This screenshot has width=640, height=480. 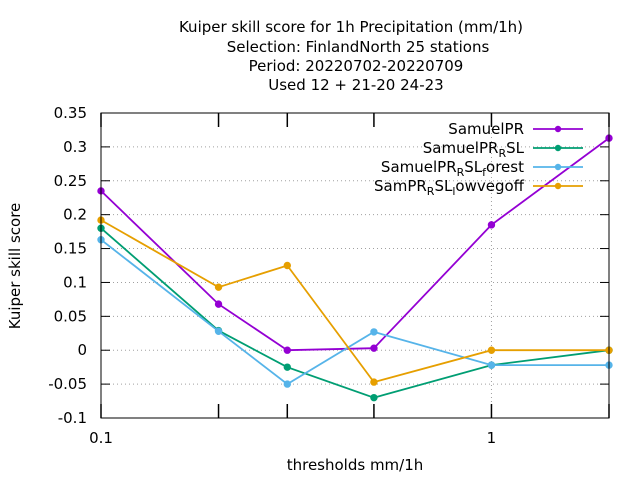 What do you see at coordinates (355, 85) in the screenshot?
I see `chart-title-line-4: Used 12 + 21-20 24-23` at bounding box center [355, 85].